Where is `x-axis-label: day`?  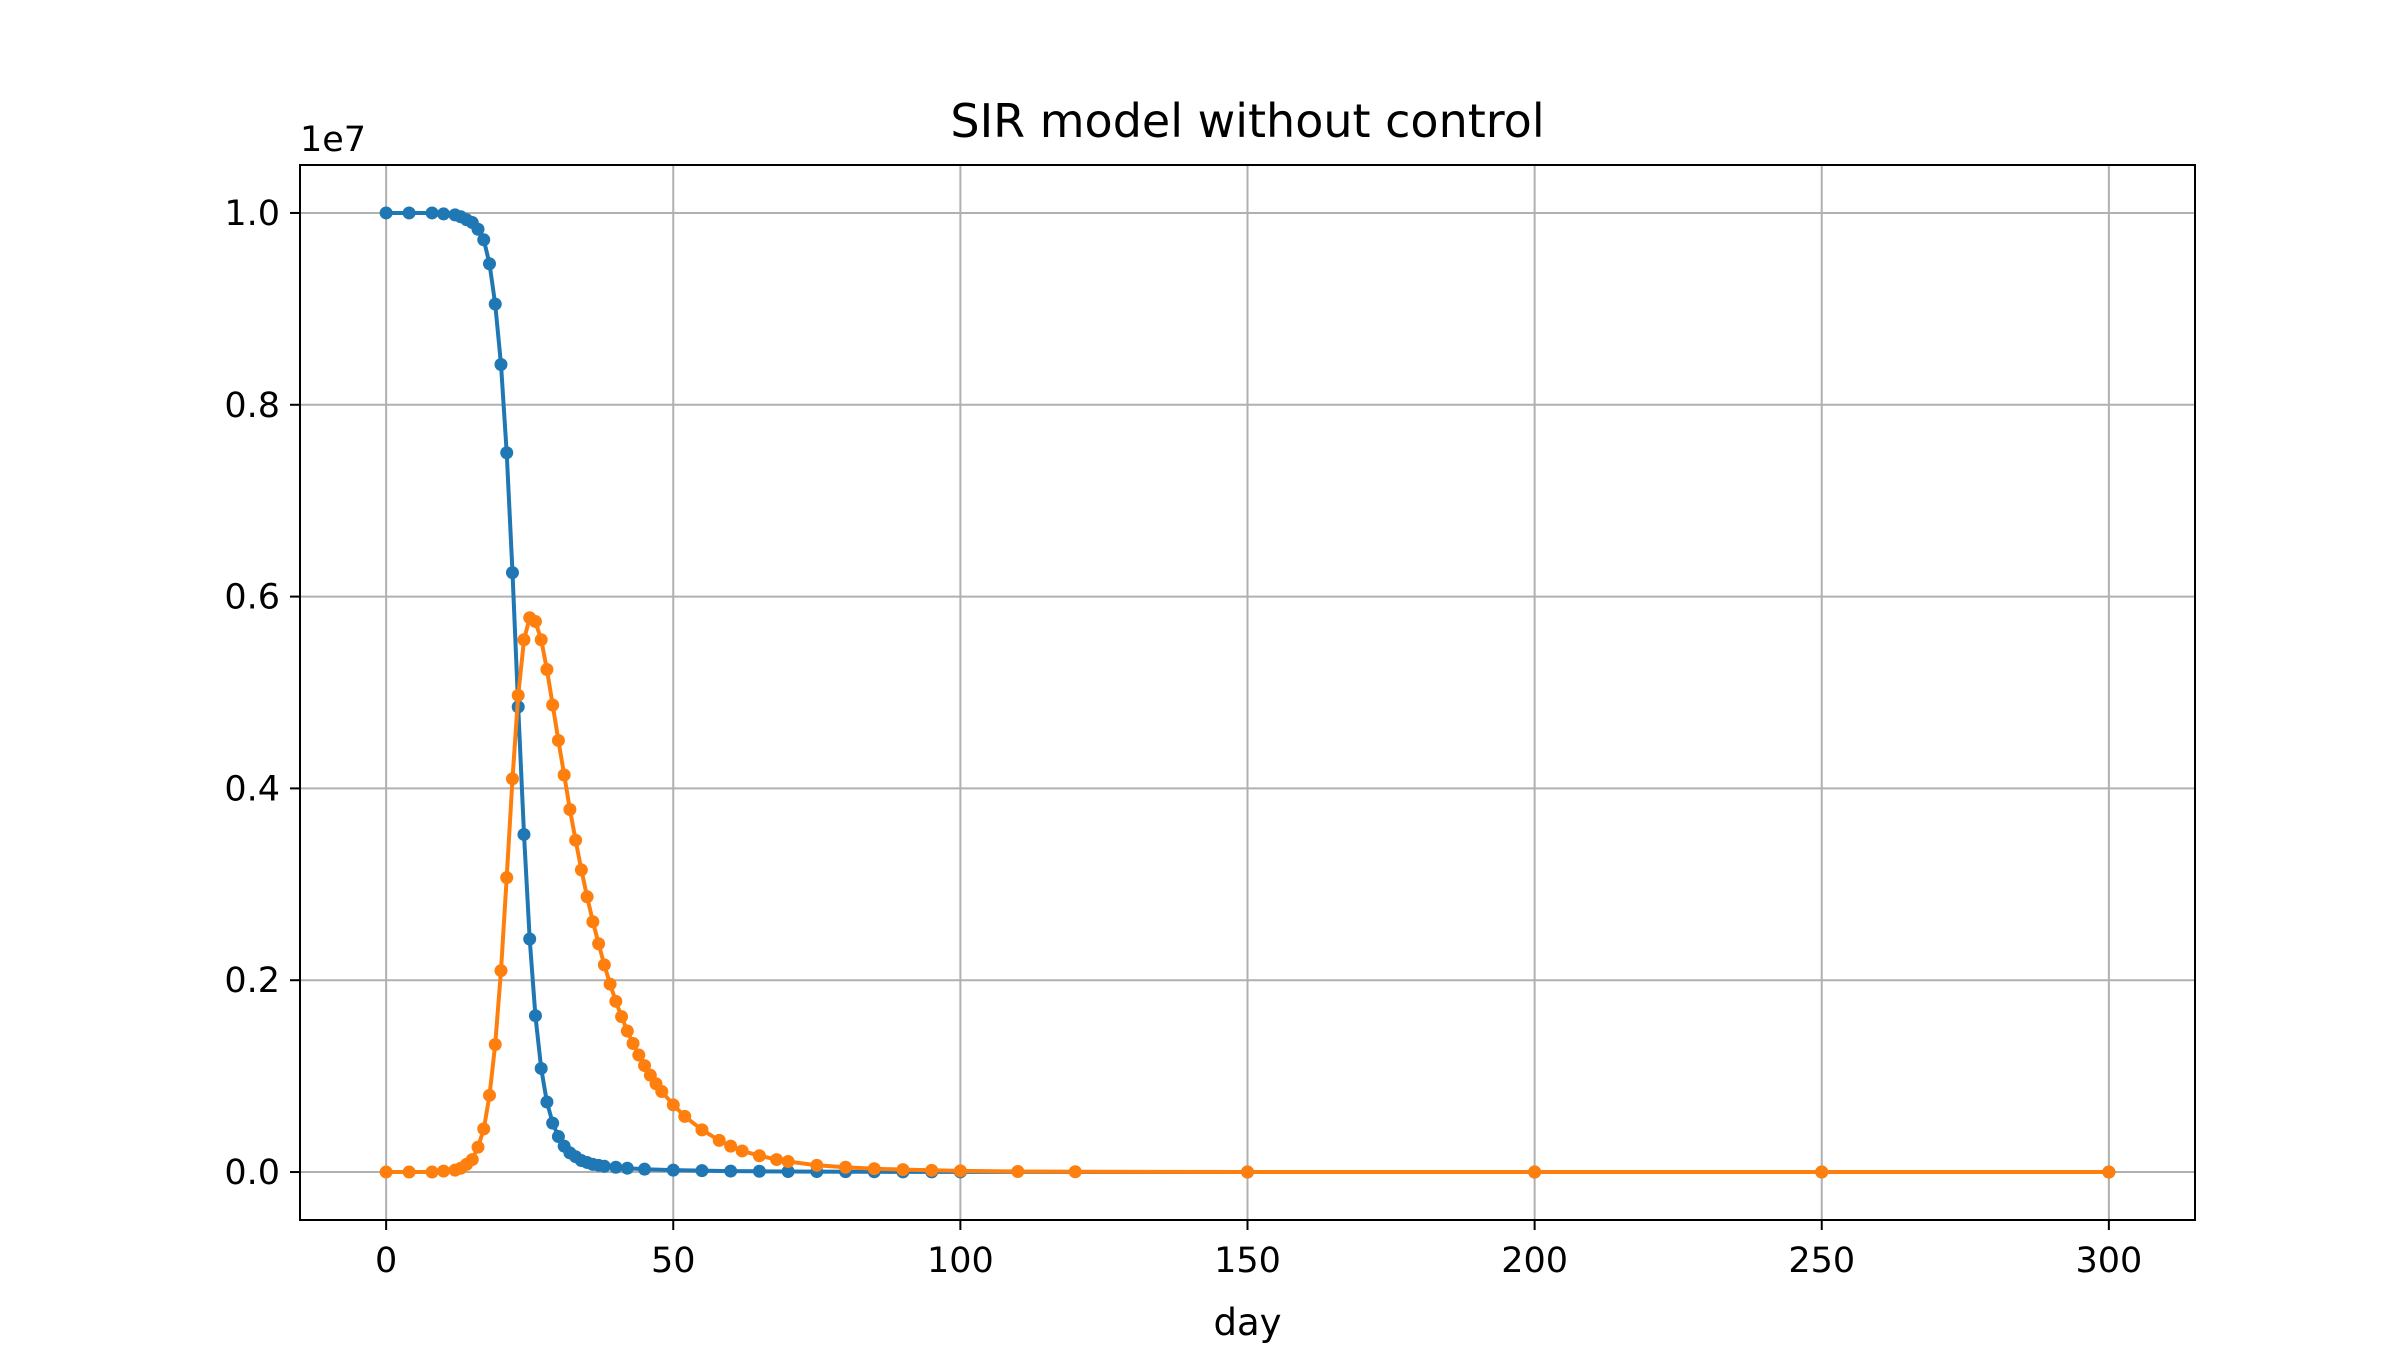
x-axis-label: day is located at coordinates (1247, 1322).